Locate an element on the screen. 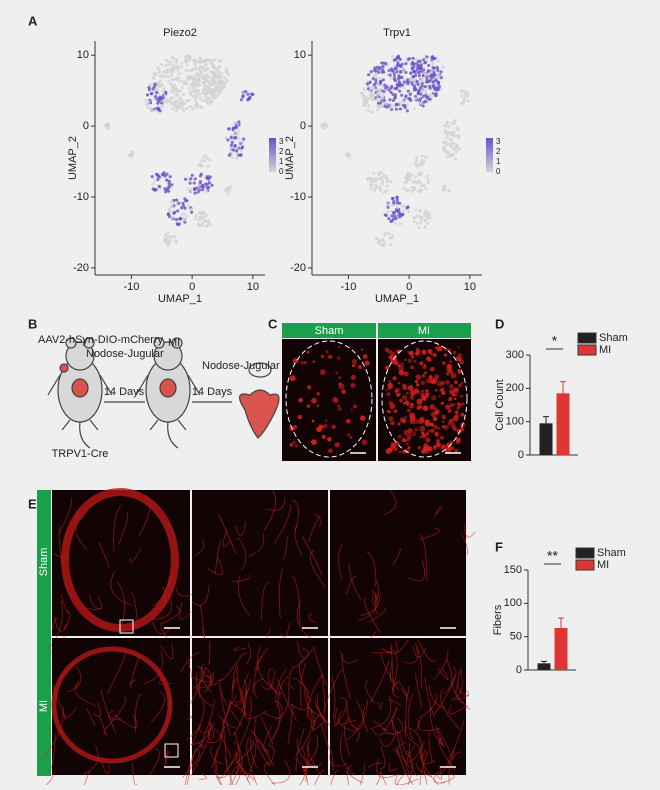  colorbar-tick-label: 0 is located at coordinates (498, 171).